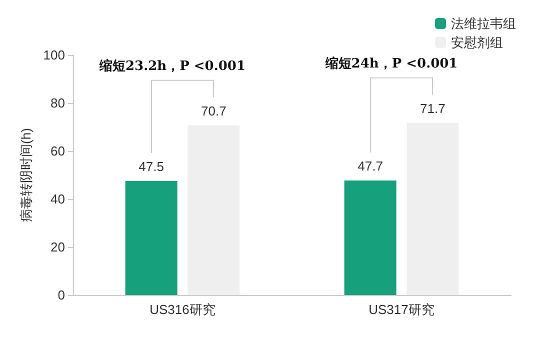  What do you see at coordinates (401, 309) in the screenshot?
I see `x-tick-label: US317研究` at bounding box center [401, 309].